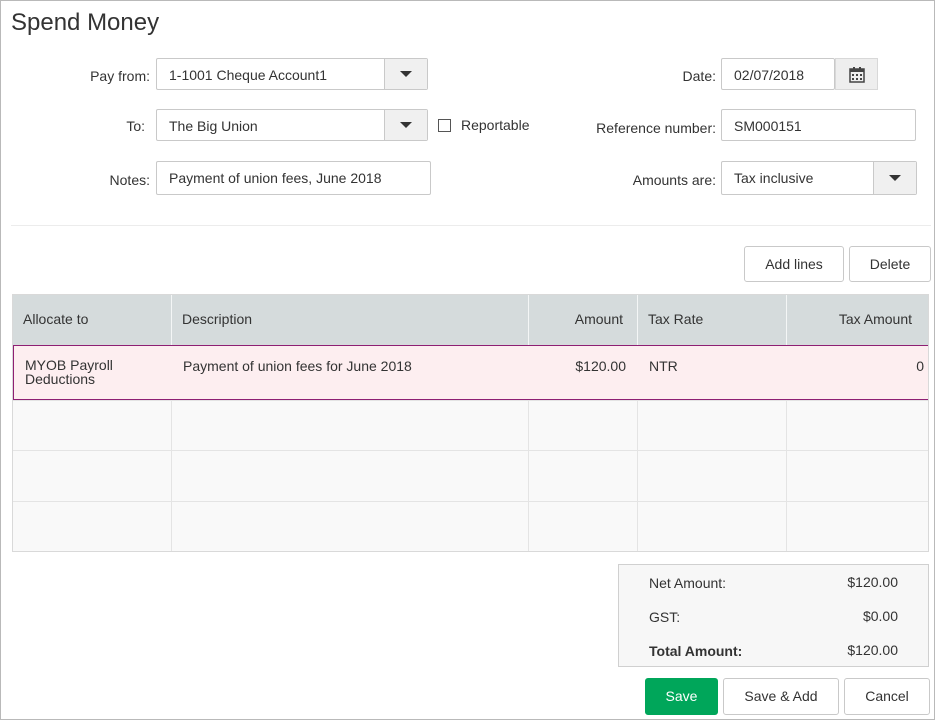 The width and height of the screenshot is (935, 720). What do you see at coordinates (665, 617) in the screenshot?
I see `gst-label: GST:` at bounding box center [665, 617].